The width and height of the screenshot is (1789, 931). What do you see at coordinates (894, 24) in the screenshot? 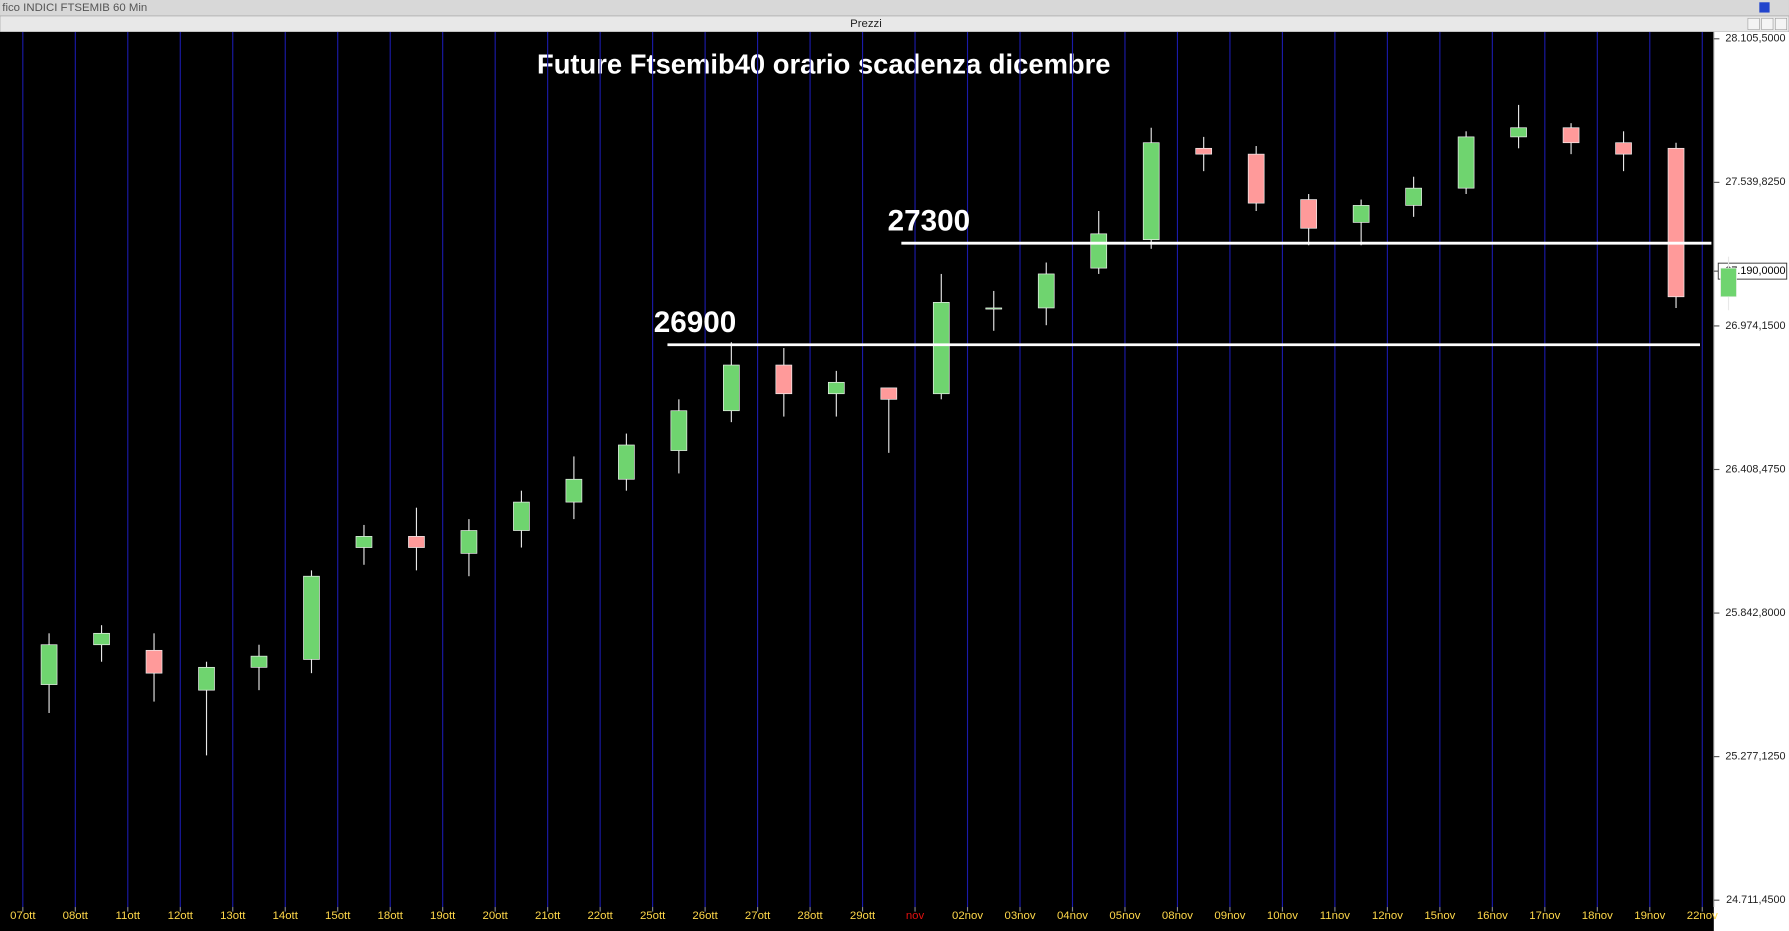
I see `panel-header` at bounding box center [894, 24].